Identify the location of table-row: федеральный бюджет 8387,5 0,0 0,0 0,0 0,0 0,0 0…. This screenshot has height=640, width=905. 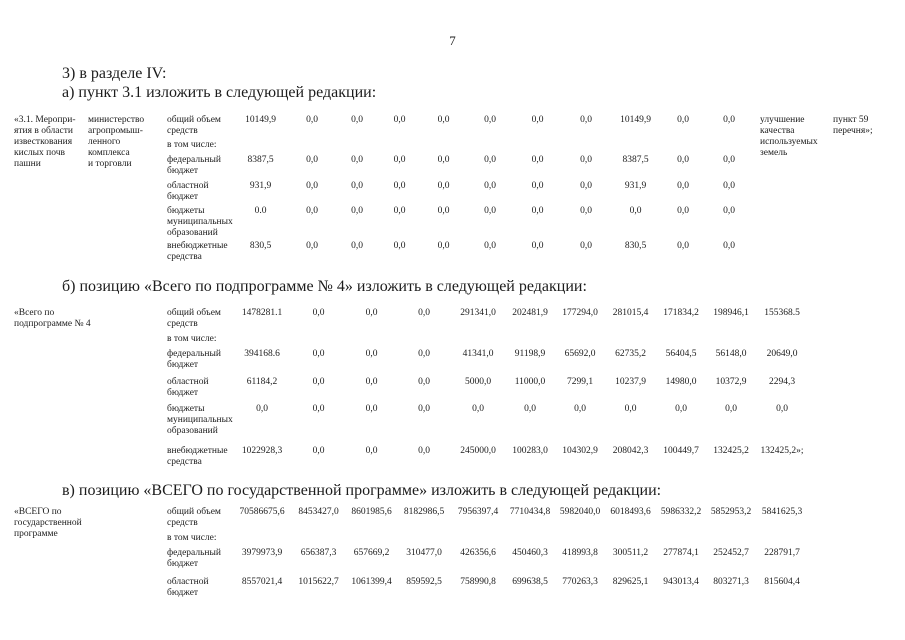
(459, 166).